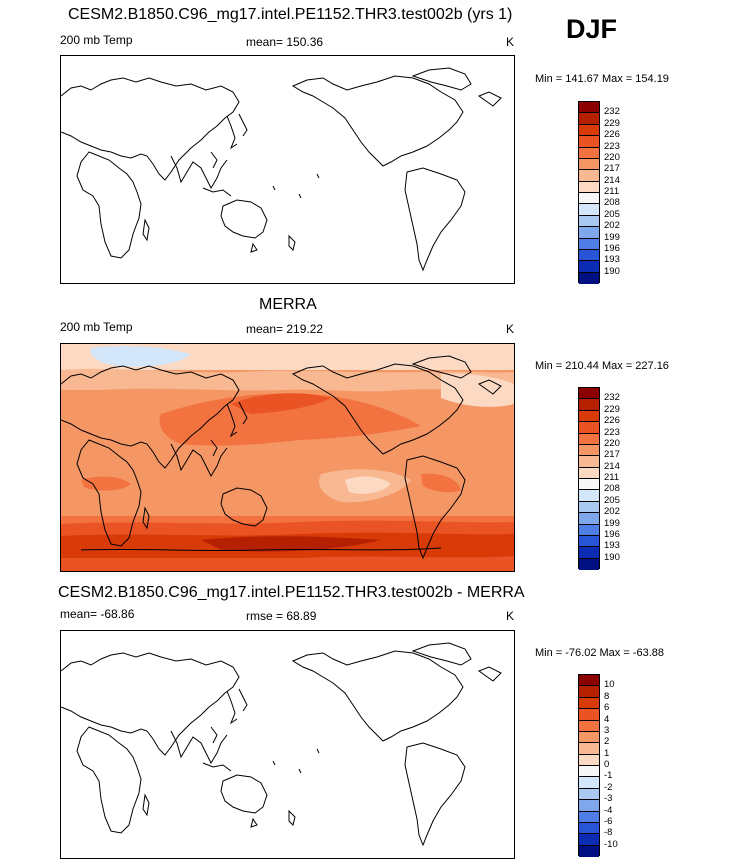  What do you see at coordinates (285, 329) in the screenshot?
I see `panel-2-mean: mean= 219.22` at bounding box center [285, 329].